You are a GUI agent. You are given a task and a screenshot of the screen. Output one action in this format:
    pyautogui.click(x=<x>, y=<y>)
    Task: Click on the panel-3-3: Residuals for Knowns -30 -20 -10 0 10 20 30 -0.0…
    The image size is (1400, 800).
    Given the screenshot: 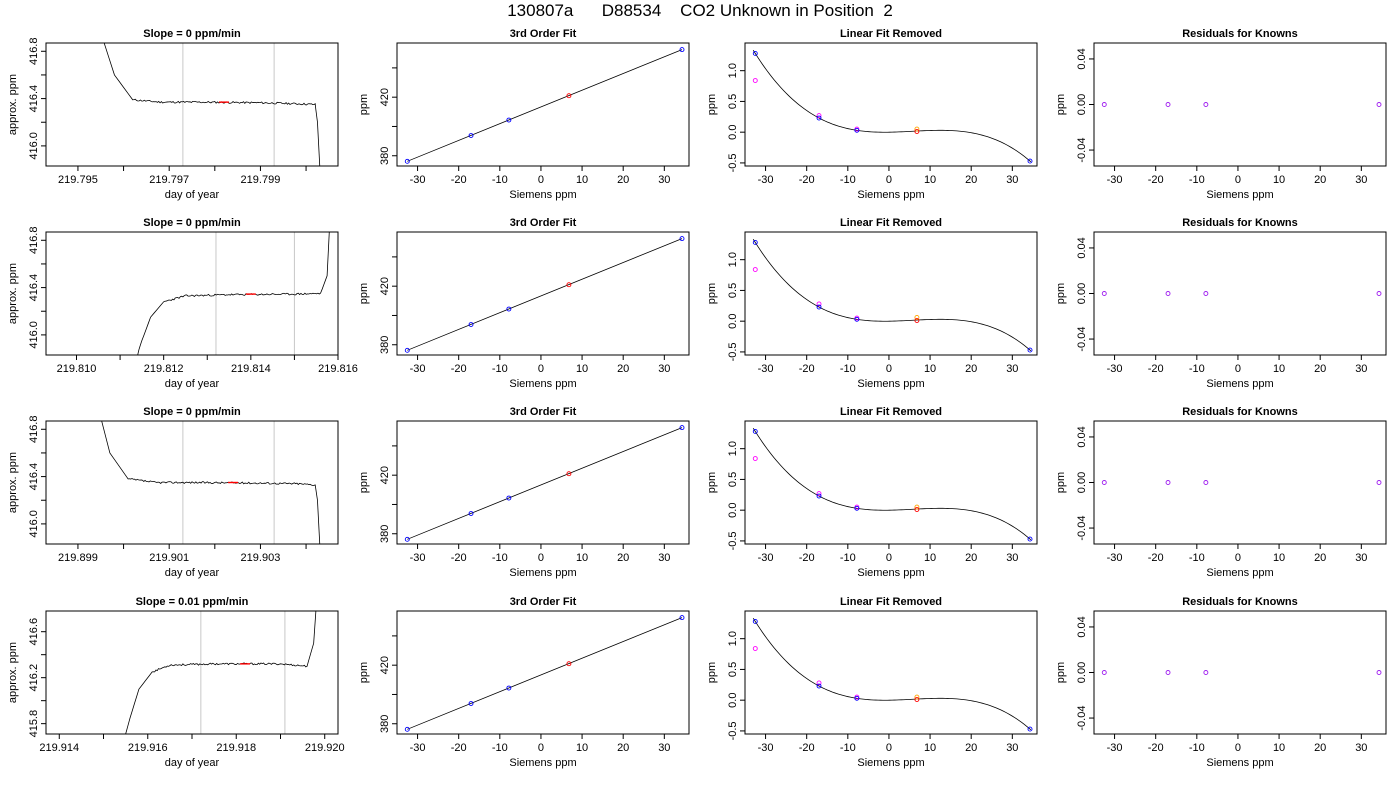 What is the action you would take?
    pyautogui.click(x=1221, y=682)
    